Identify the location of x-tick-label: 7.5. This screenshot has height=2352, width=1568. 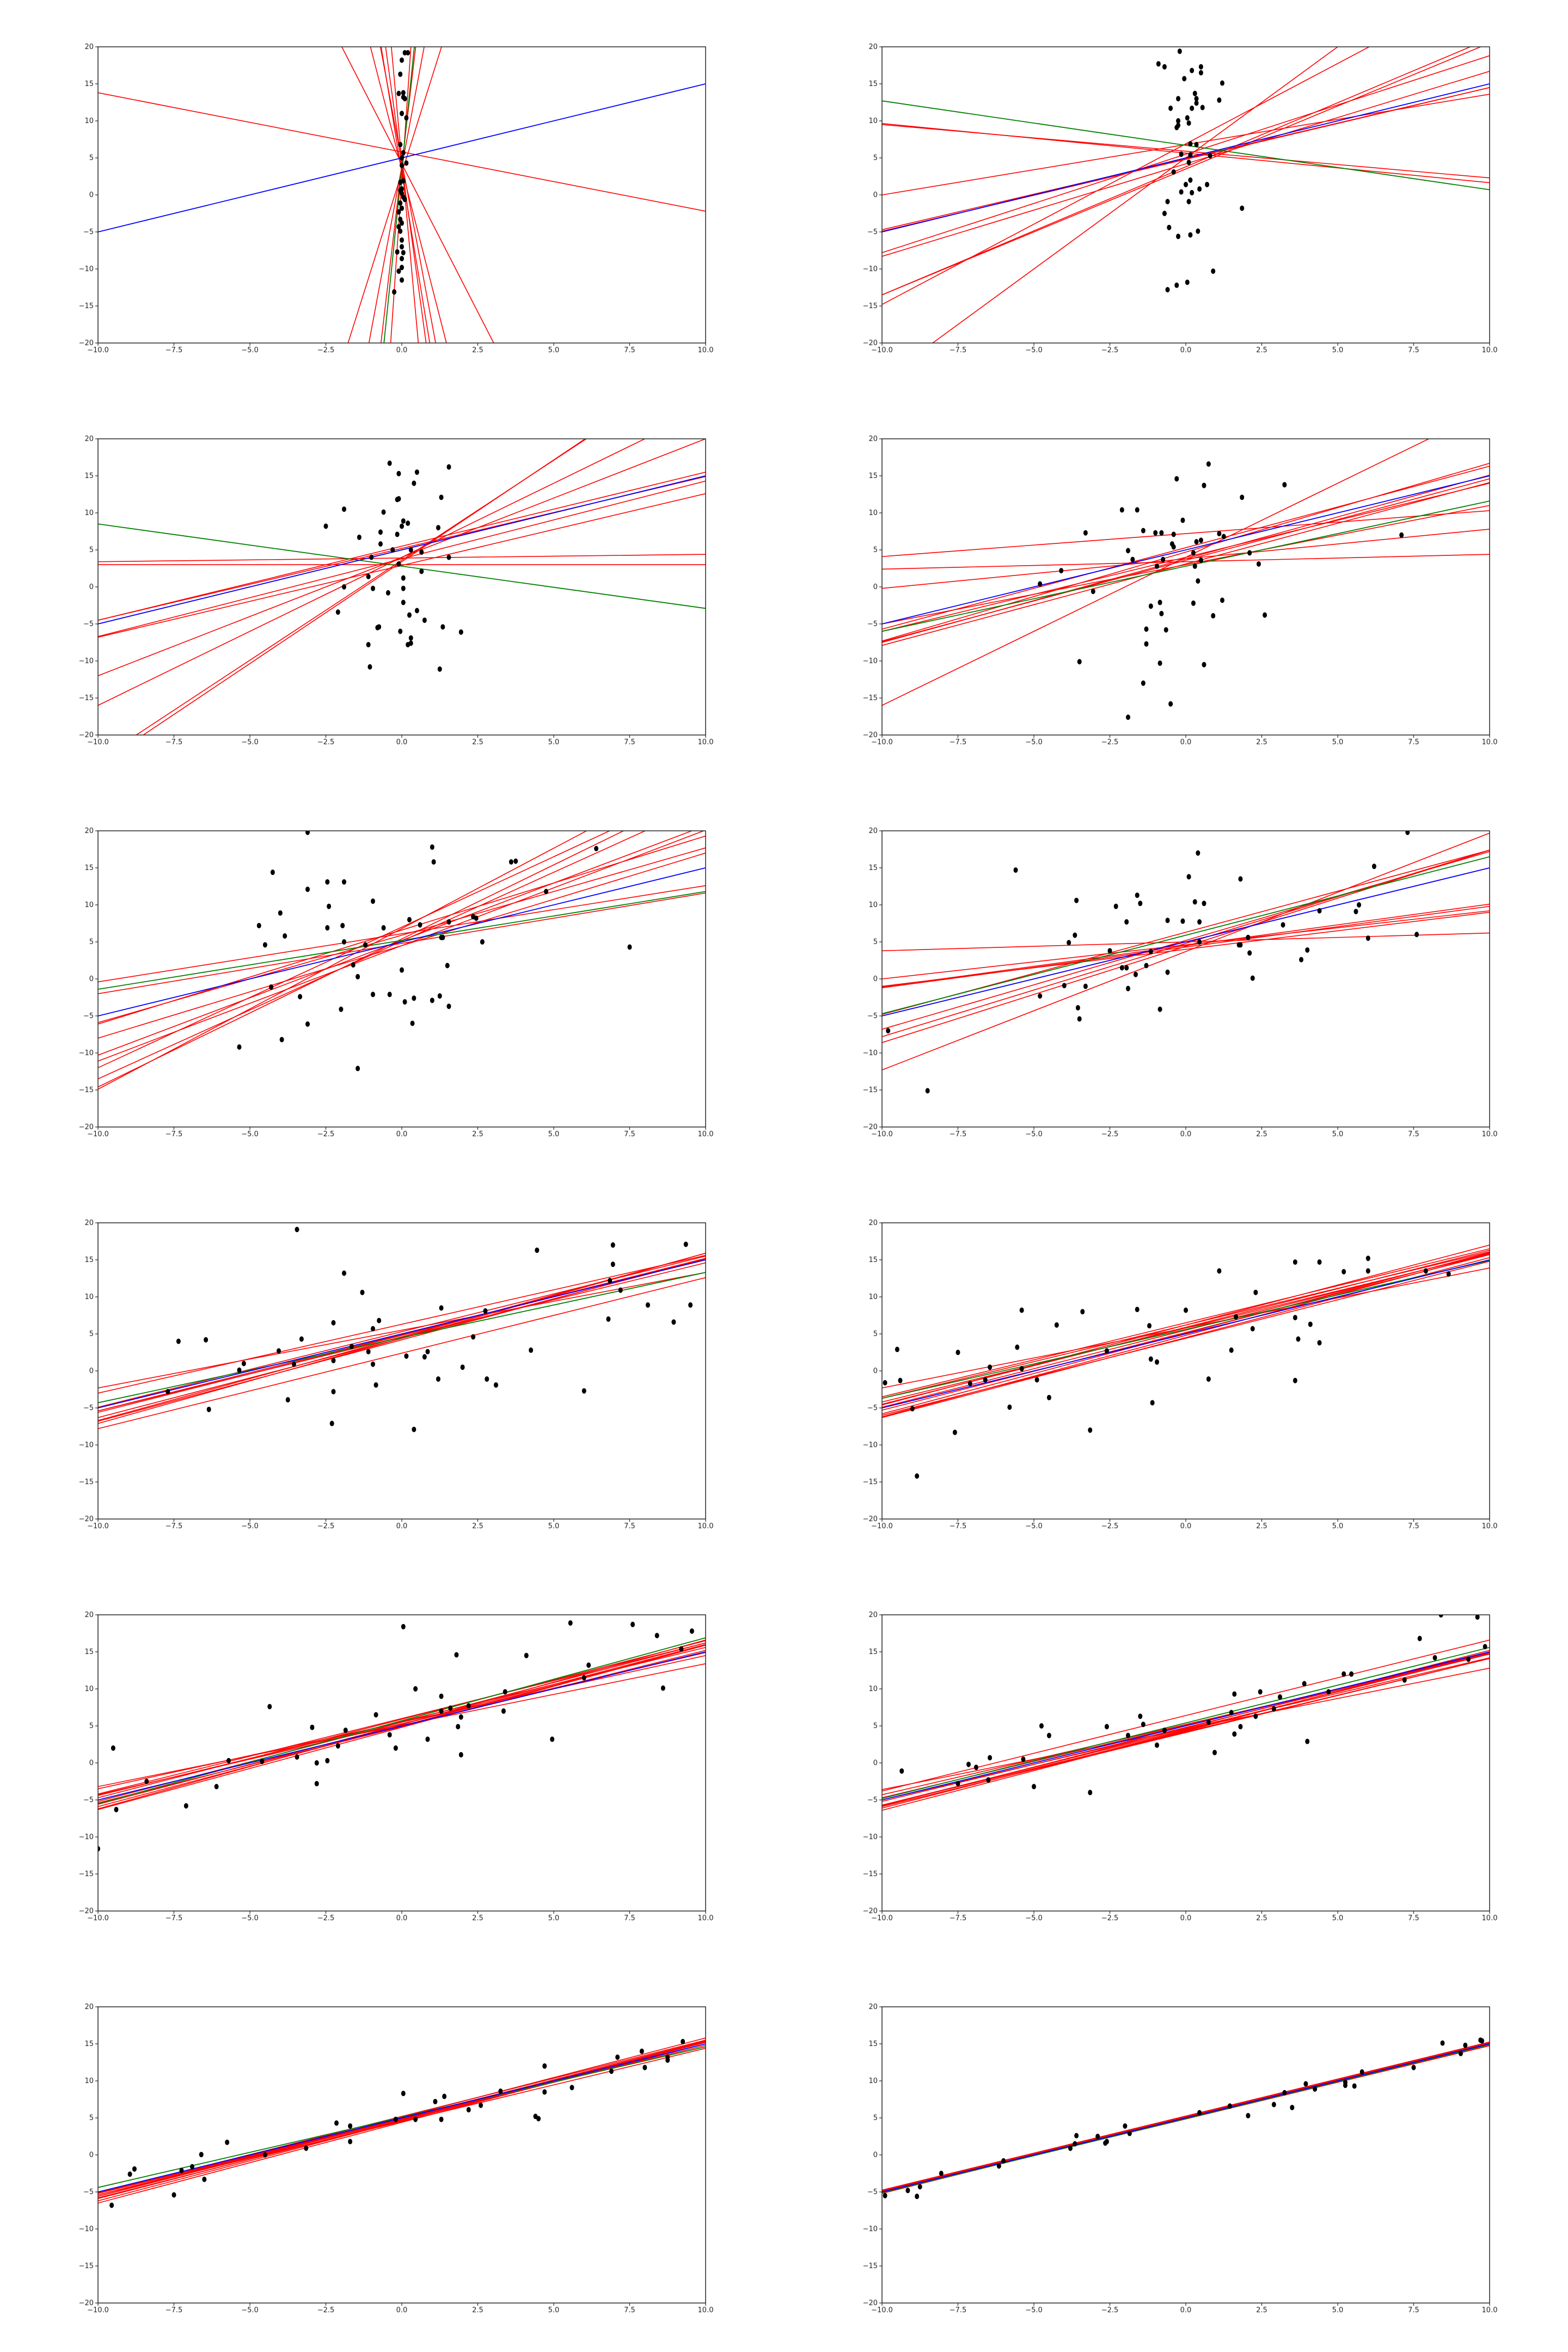
(629, 1526).